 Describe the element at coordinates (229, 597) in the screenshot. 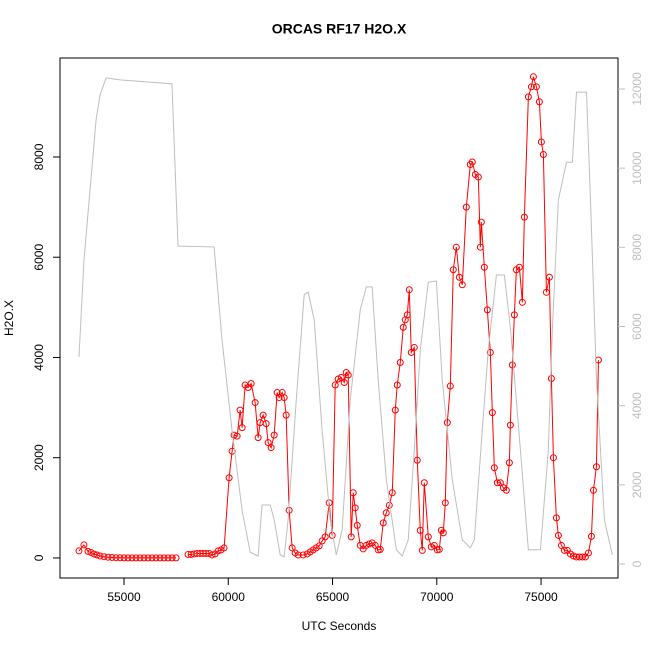

I see `x-tick-label: 60000` at that location.